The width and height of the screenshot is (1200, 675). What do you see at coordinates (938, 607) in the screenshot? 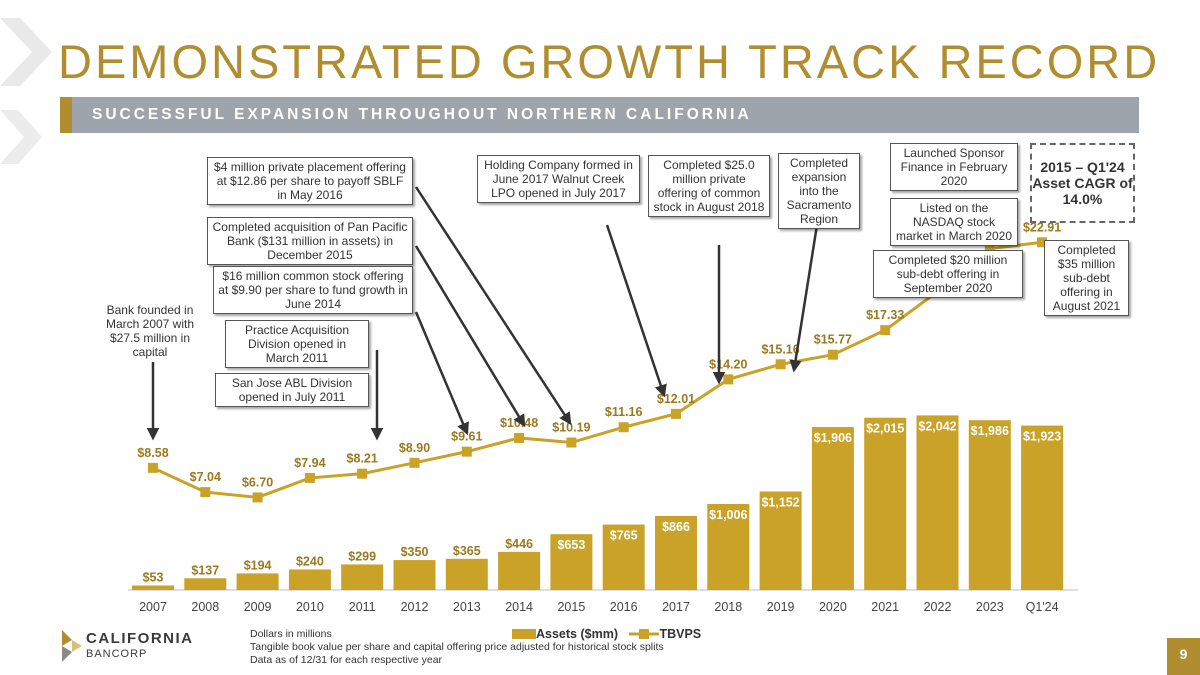
I see `x-tick-label: 2022` at bounding box center [938, 607].